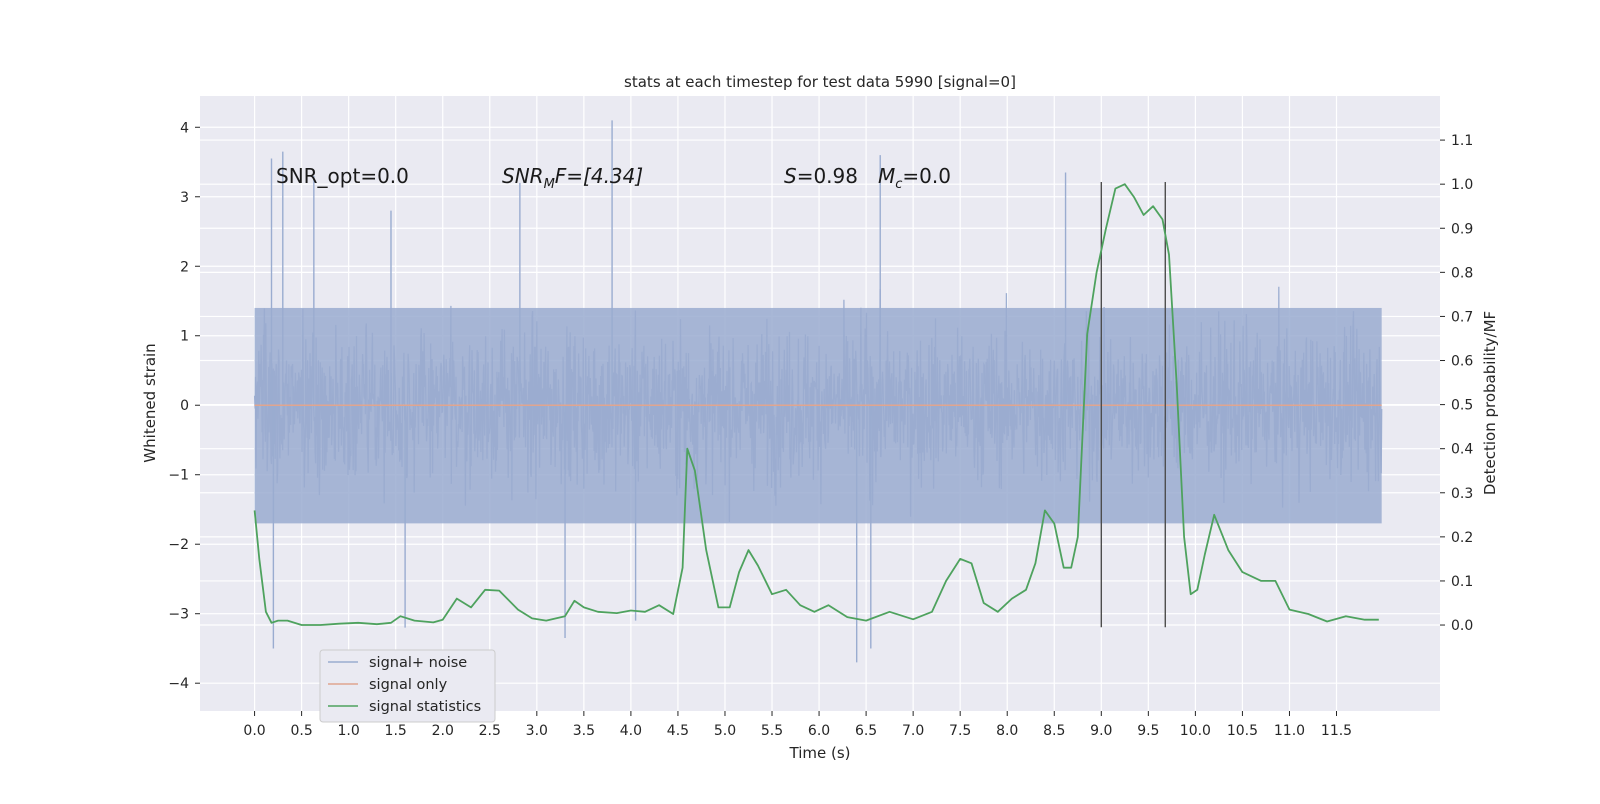 This screenshot has width=1600, height=804. What do you see at coordinates (184, 337) in the screenshot?
I see `y-tick-label-left: 1` at bounding box center [184, 337].